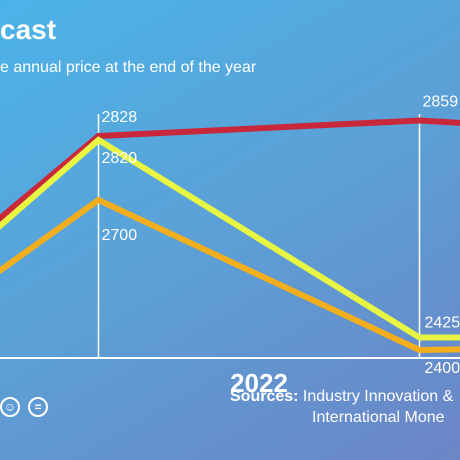 This screenshot has height=460, width=460. Describe the element at coordinates (28, 29) in the screenshot. I see `chart-title: cast` at that location.